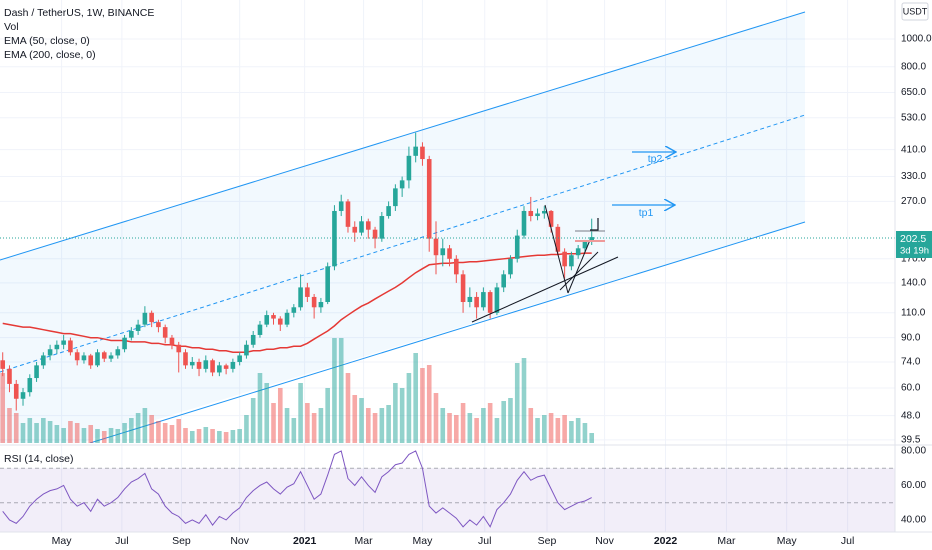 The height and width of the screenshot is (550, 932). What do you see at coordinates (913, 258) in the screenshot?
I see `y-tick-label: 170.0` at bounding box center [913, 258].